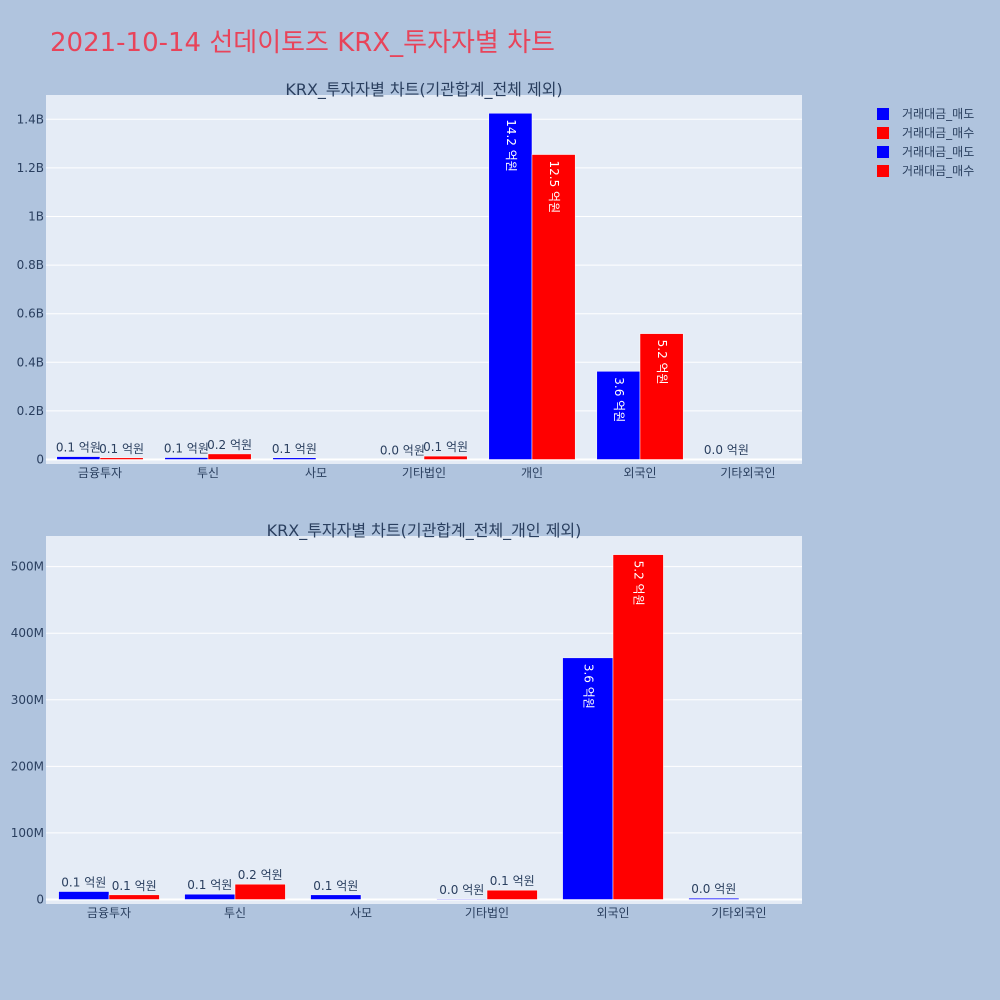 This screenshot has height=1000, width=1000. I want to click on y-tick-label: 0.2B, so click(30, 411).